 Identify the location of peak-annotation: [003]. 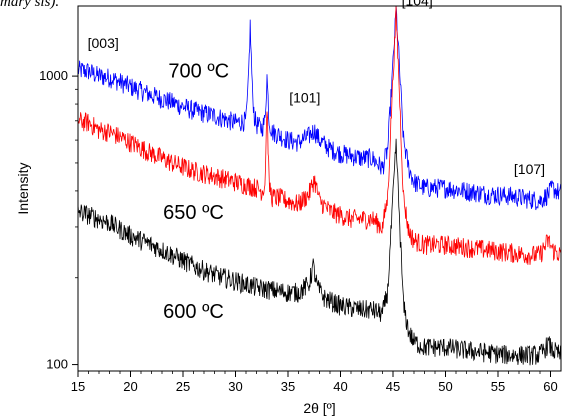
(103, 43).